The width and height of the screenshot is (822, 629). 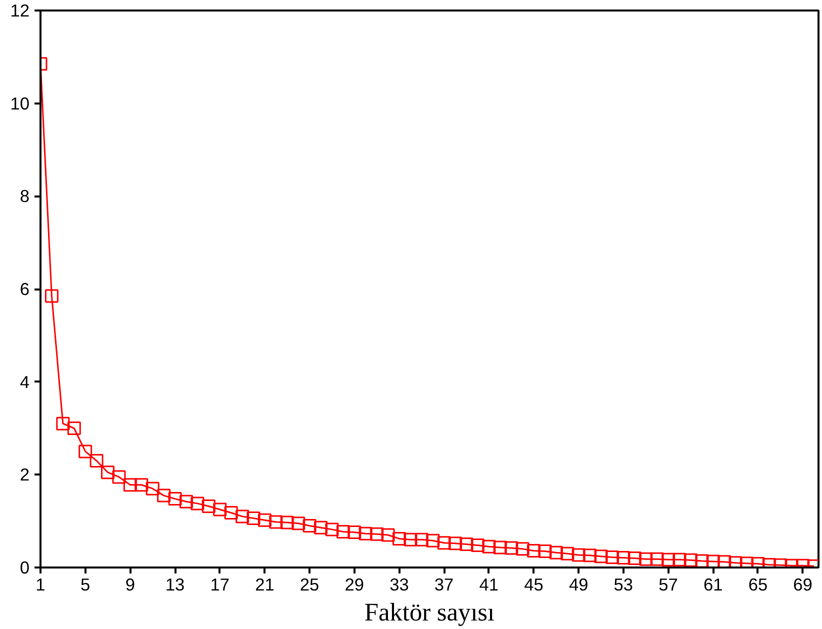 What do you see at coordinates (713, 584) in the screenshot?
I see `x-tick-label: 61` at bounding box center [713, 584].